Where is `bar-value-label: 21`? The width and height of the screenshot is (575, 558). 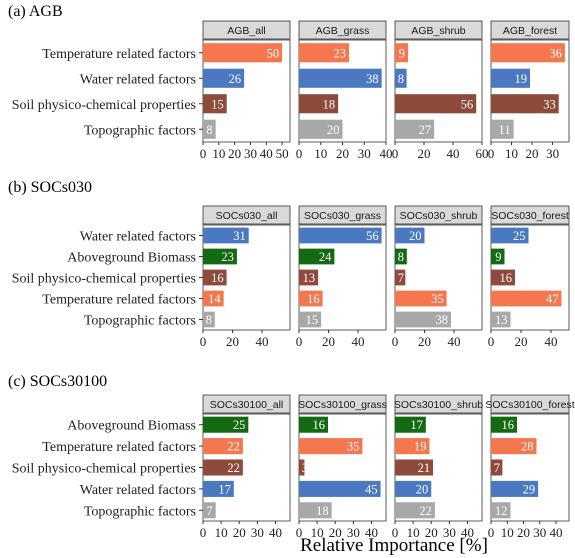 bar-value-label: 21 is located at coordinates (424, 468).